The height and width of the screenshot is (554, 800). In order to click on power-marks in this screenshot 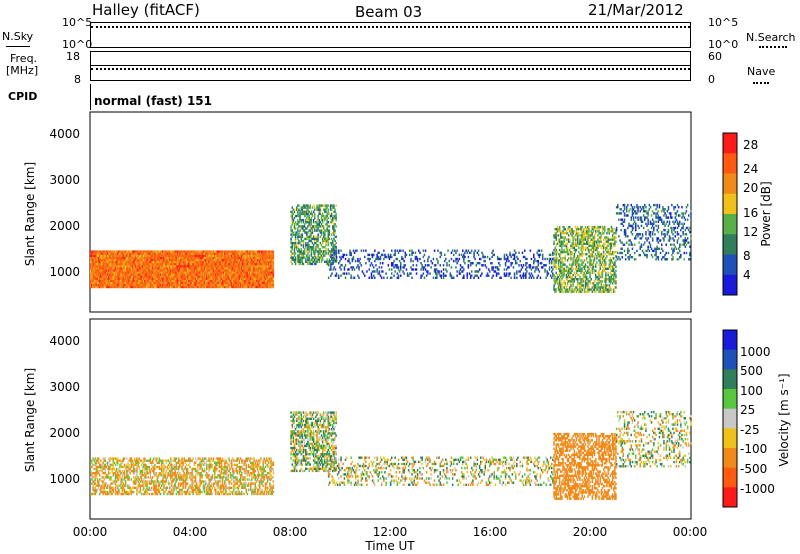, I will do `click(391, 248)`.